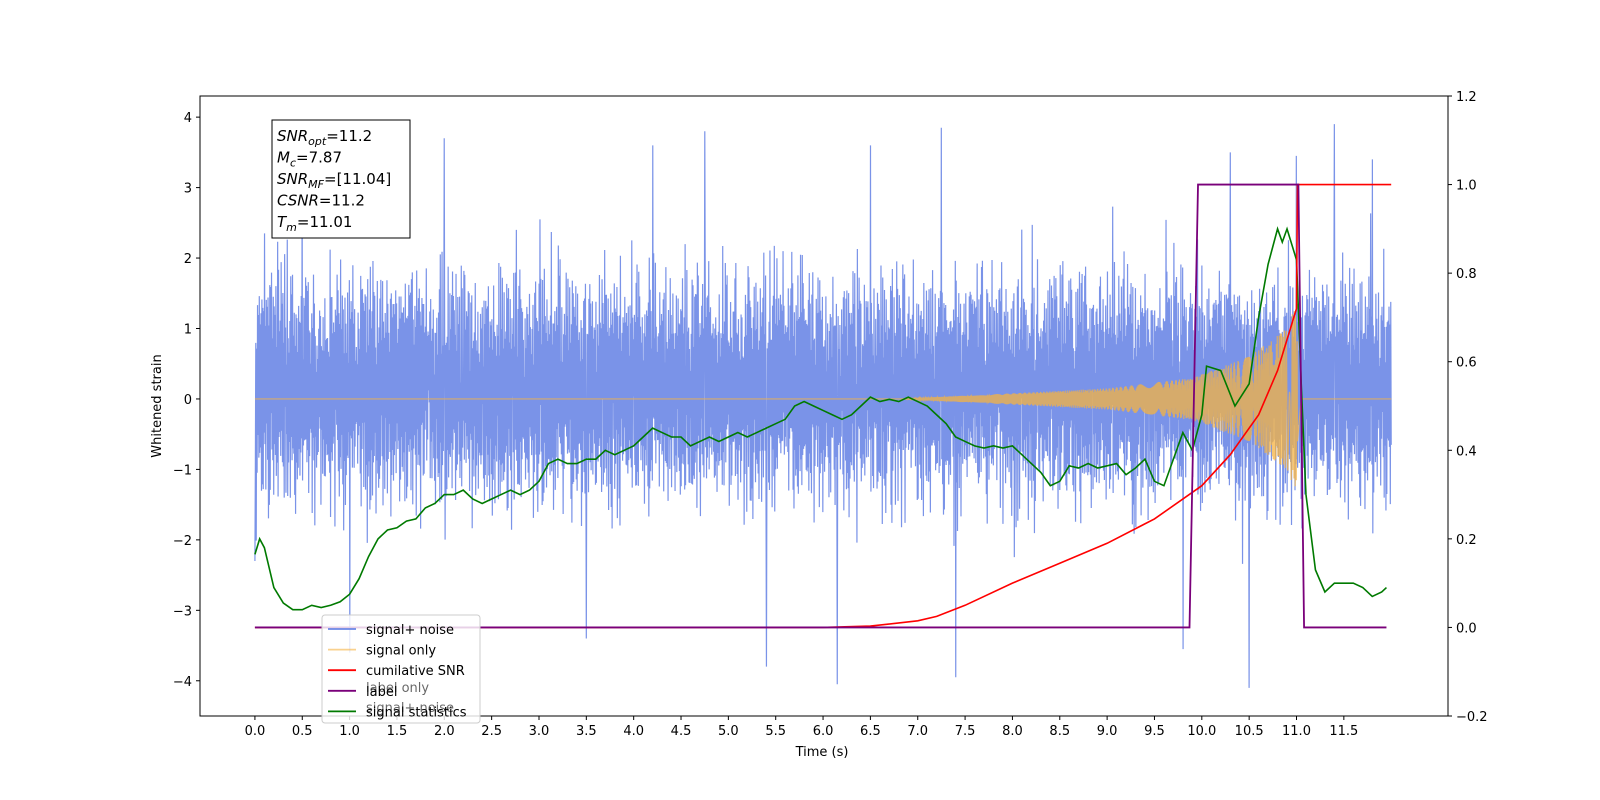 The height and width of the screenshot is (800, 1600). What do you see at coordinates (397, 688) in the screenshot?
I see `legend-hidden-text: label only` at bounding box center [397, 688].